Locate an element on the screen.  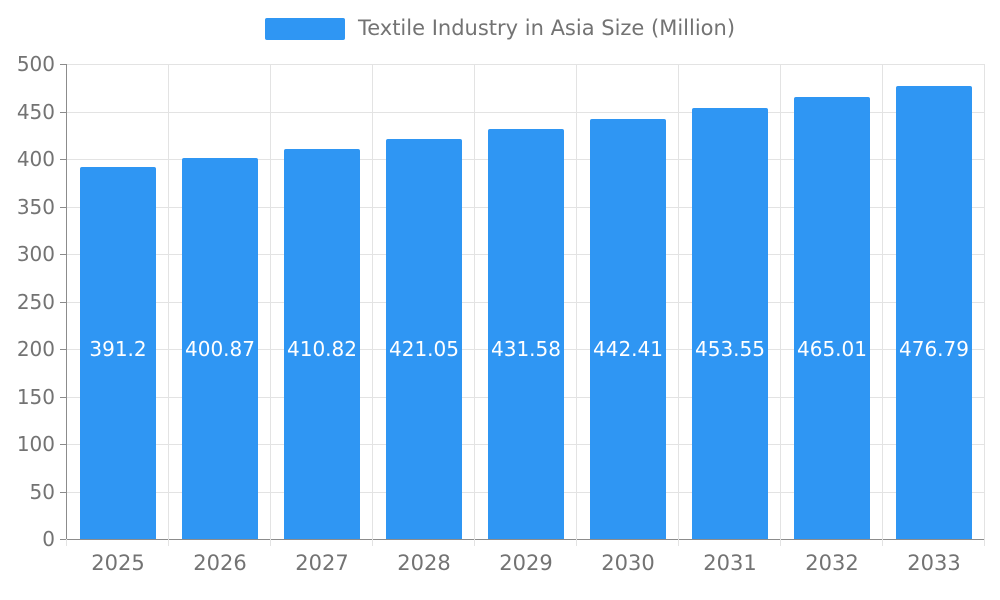
bar-value-label: 476.79 is located at coordinates (934, 349).